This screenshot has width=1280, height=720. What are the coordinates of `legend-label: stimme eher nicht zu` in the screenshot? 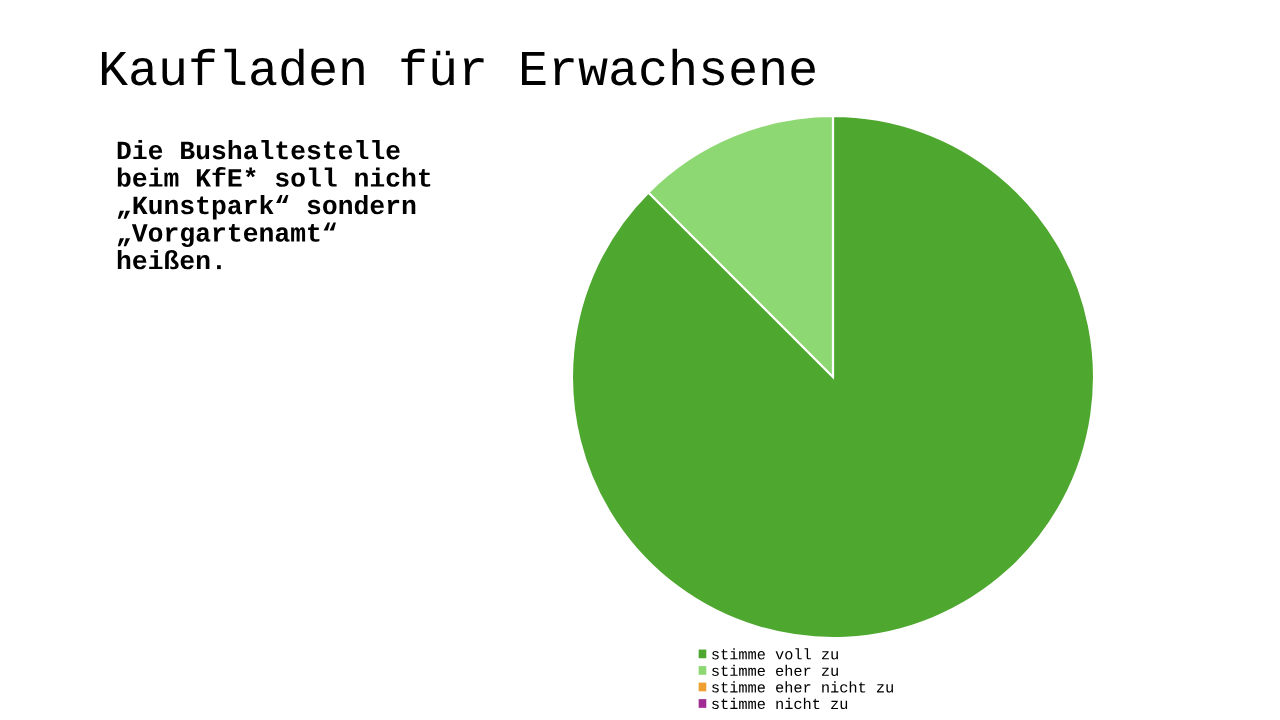 It's located at (802, 687).